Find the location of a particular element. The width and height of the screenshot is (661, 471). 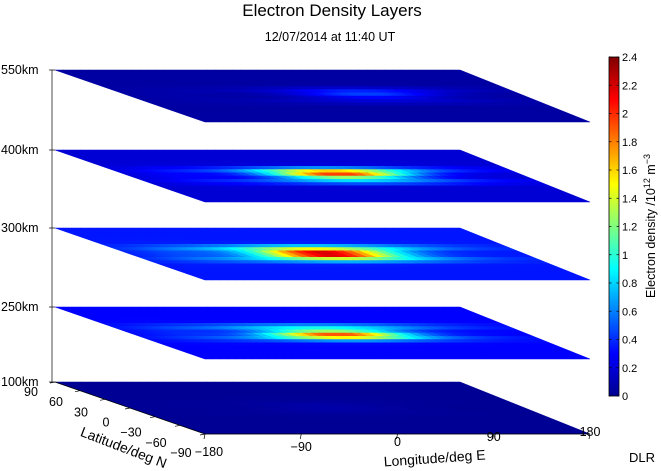

chart-subtitle: 12/07/2014 at 11:40 UT is located at coordinates (330, 37).